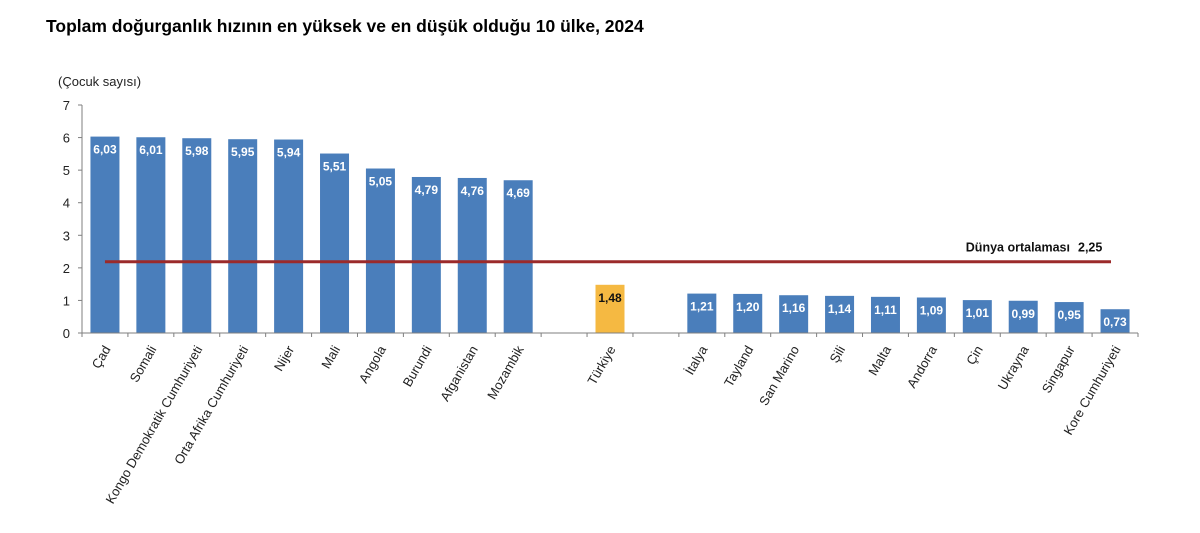 Image resolution: width=1200 pixels, height=533 pixels. I want to click on y-tick-label: 3, so click(66, 235).